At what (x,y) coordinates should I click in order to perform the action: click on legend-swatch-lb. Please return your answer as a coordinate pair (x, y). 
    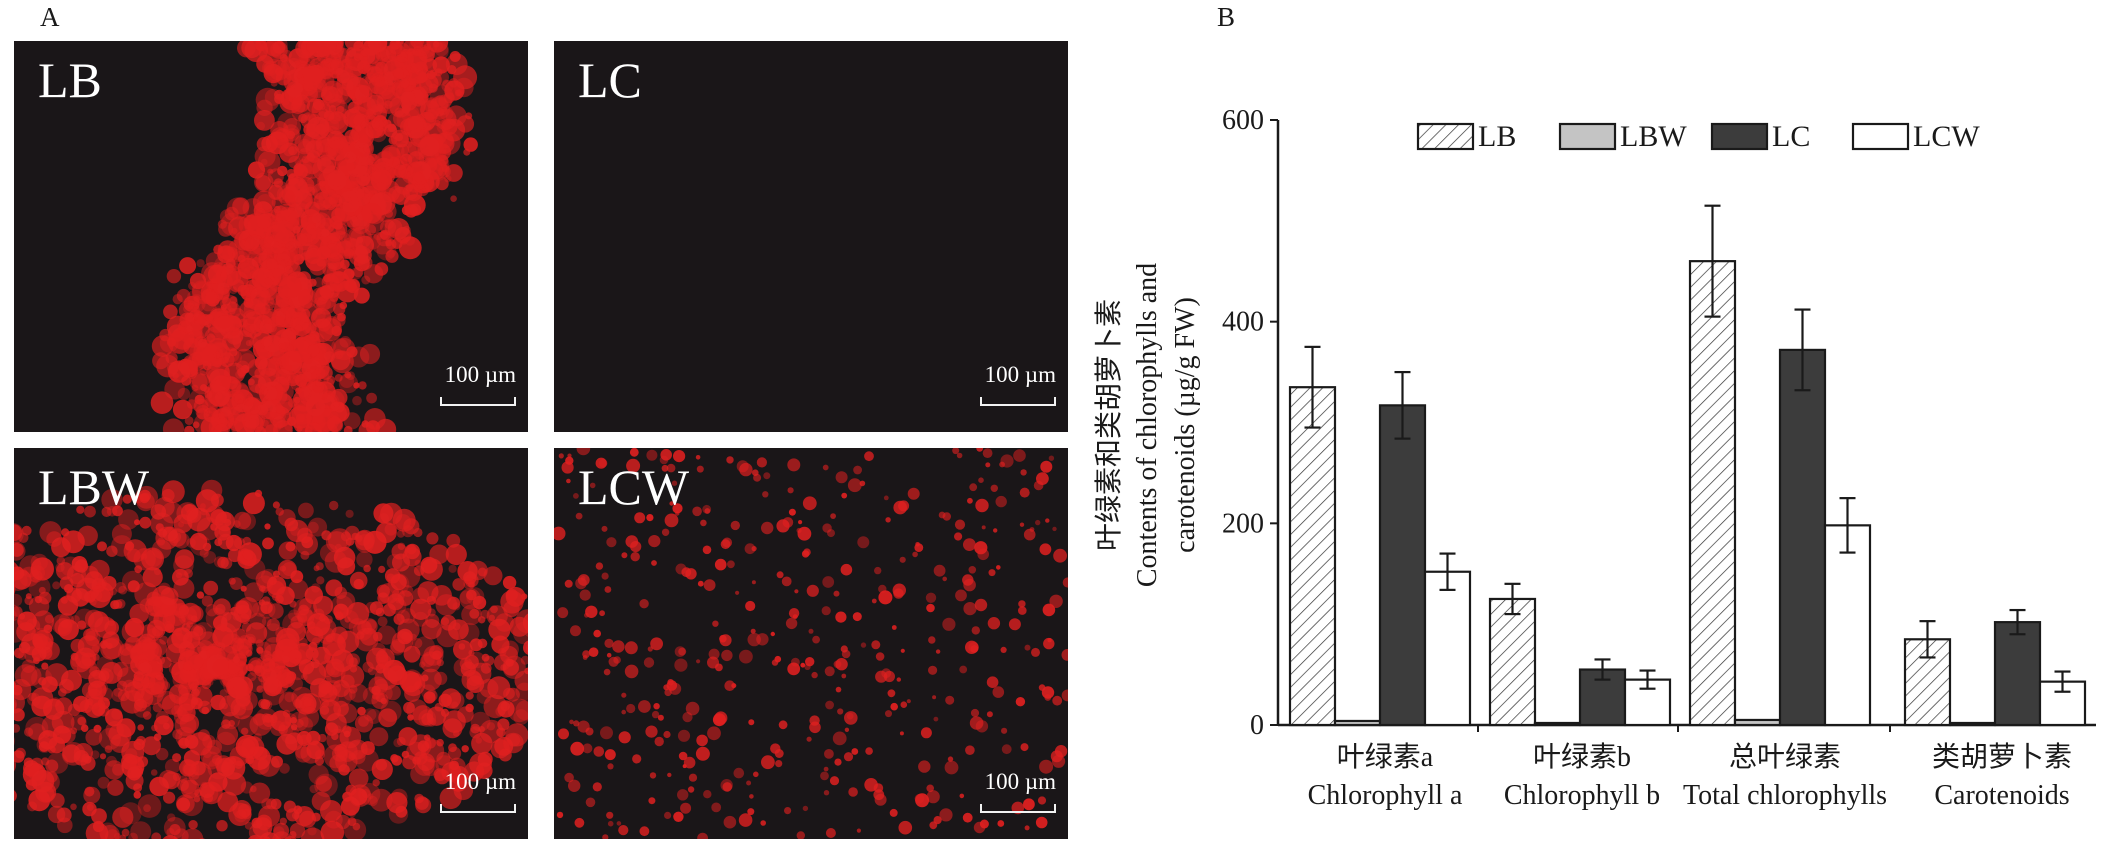
    Looking at the image, I should click on (1445, 136).